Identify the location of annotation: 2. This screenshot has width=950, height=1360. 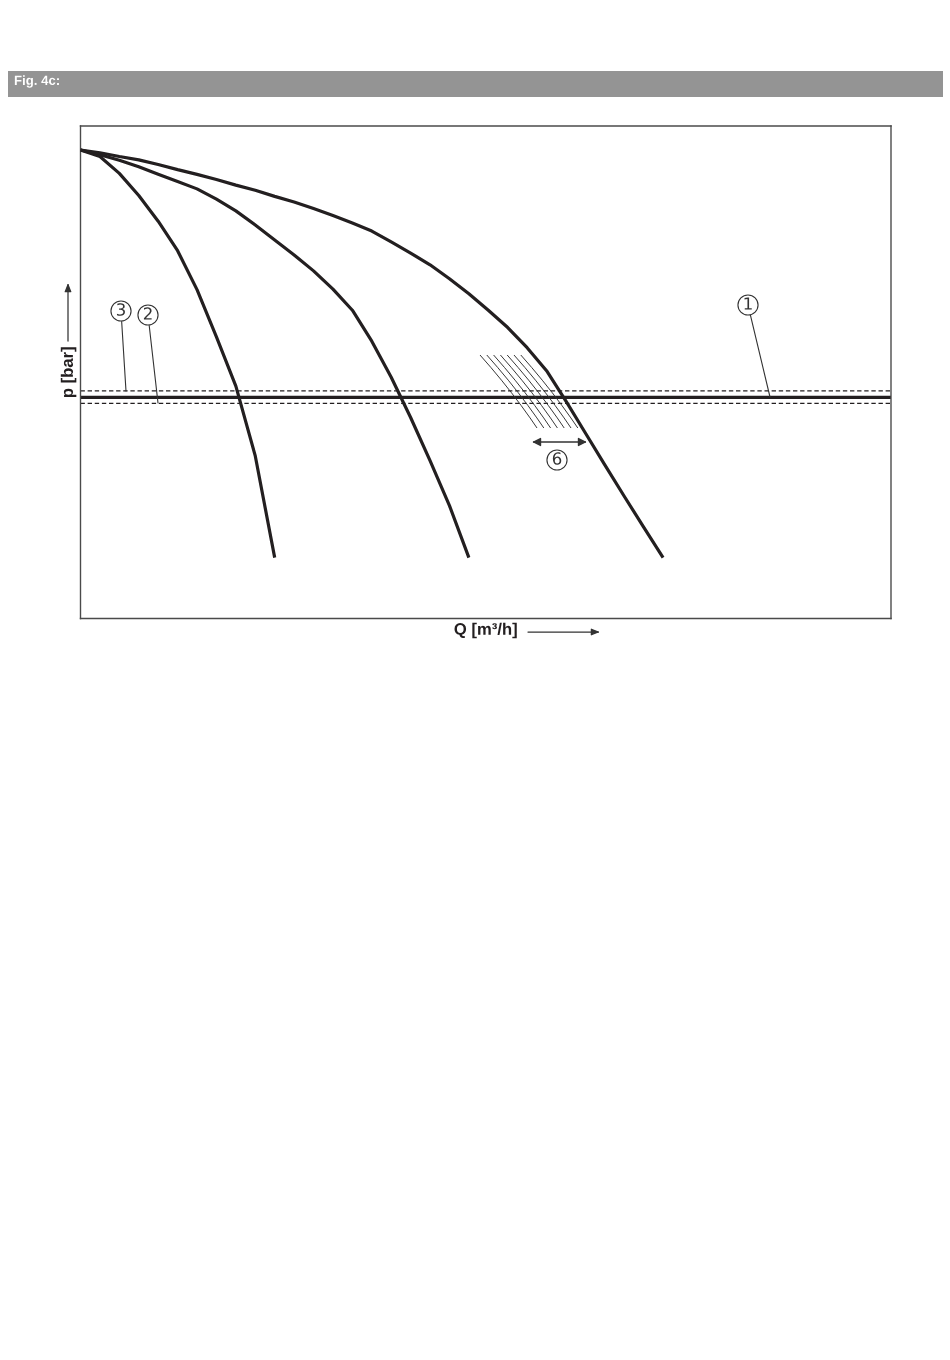
(147, 313).